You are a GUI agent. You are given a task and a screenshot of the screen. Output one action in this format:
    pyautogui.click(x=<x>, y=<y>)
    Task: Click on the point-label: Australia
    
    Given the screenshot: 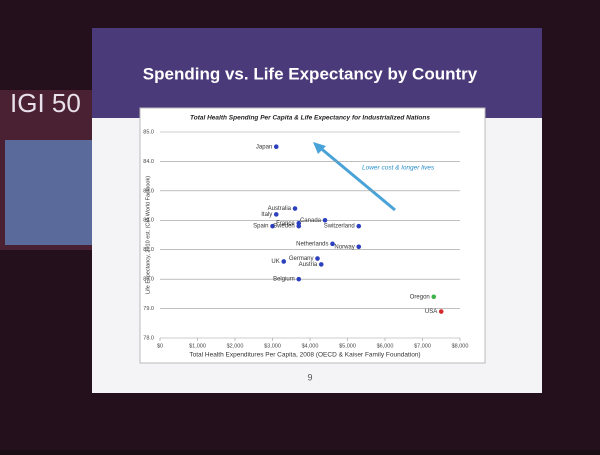 What is the action you would take?
    pyautogui.click(x=280, y=209)
    